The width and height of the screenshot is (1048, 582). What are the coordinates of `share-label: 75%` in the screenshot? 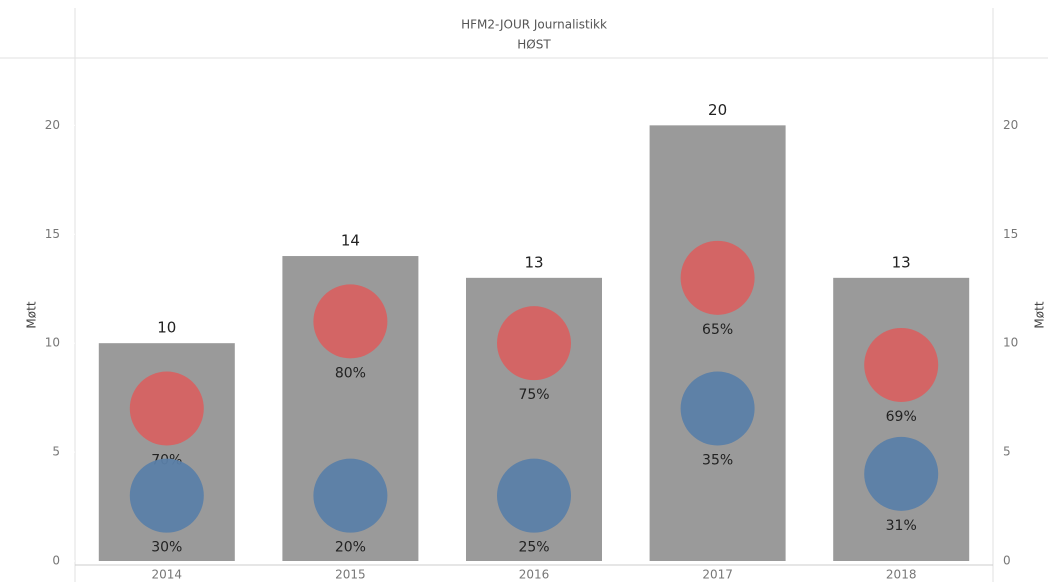 It's located at (533, 395).